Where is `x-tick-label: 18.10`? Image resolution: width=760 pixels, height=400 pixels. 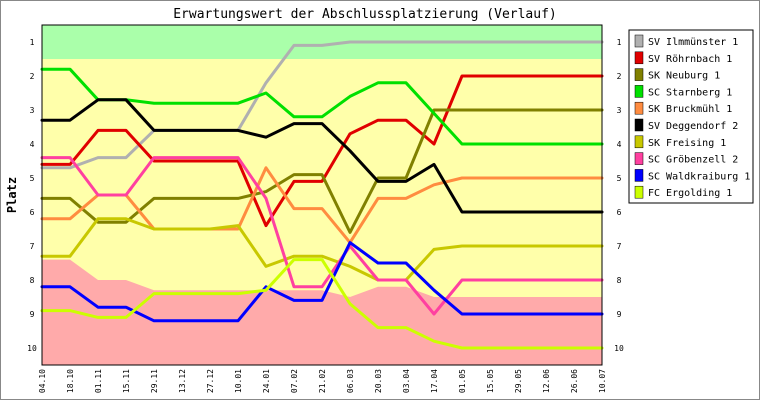 x-tick-label: 18.10 is located at coordinates (70, 381).